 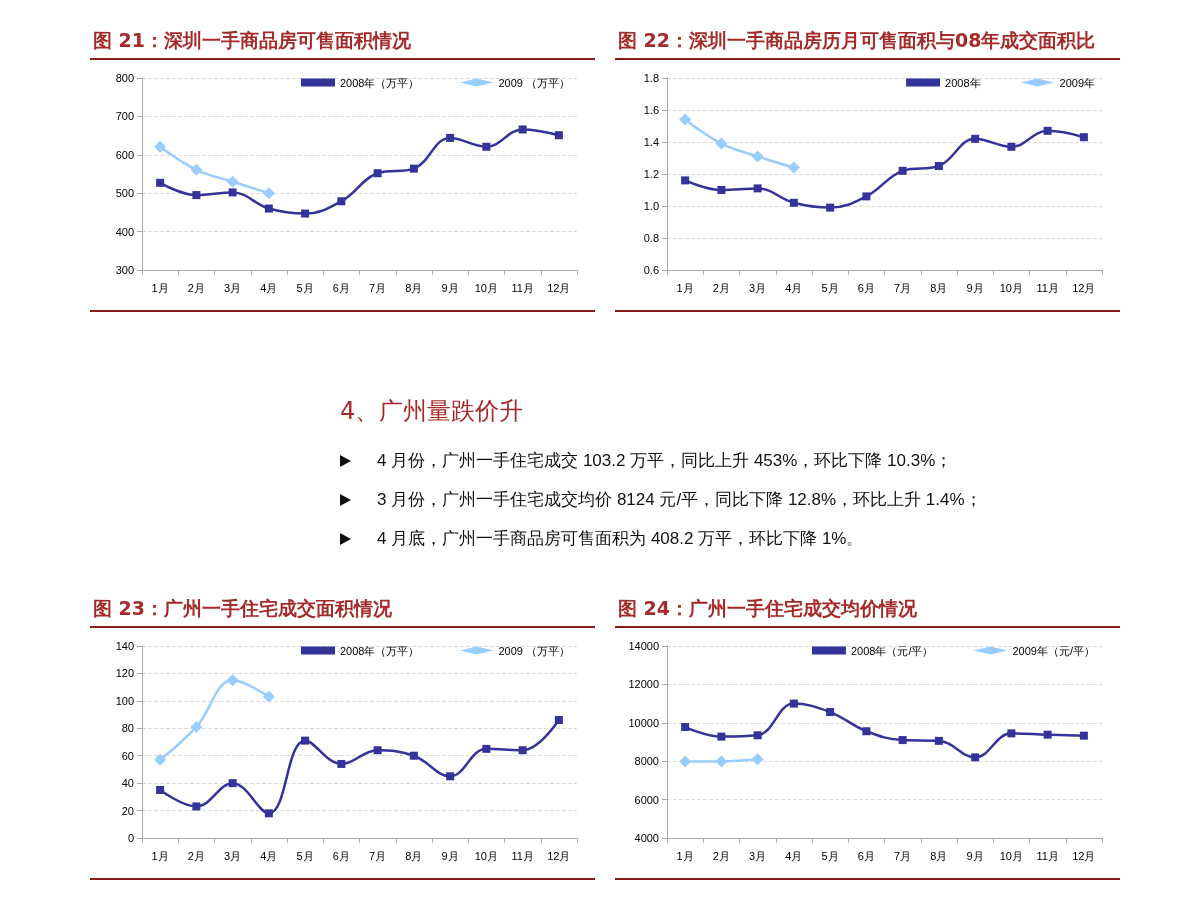 I want to click on chart-title: 图 22：深圳一手商品房历月可售面积与08年成交面积比, so click(x=867, y=44).